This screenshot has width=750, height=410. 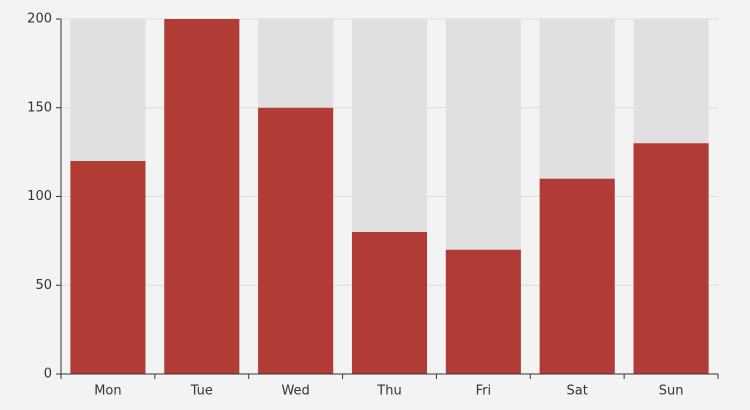 What do you see at coordinates (577, 391) in the screenshot?
I see `x-tick-label: Sat` at bounding box center [577, 391].